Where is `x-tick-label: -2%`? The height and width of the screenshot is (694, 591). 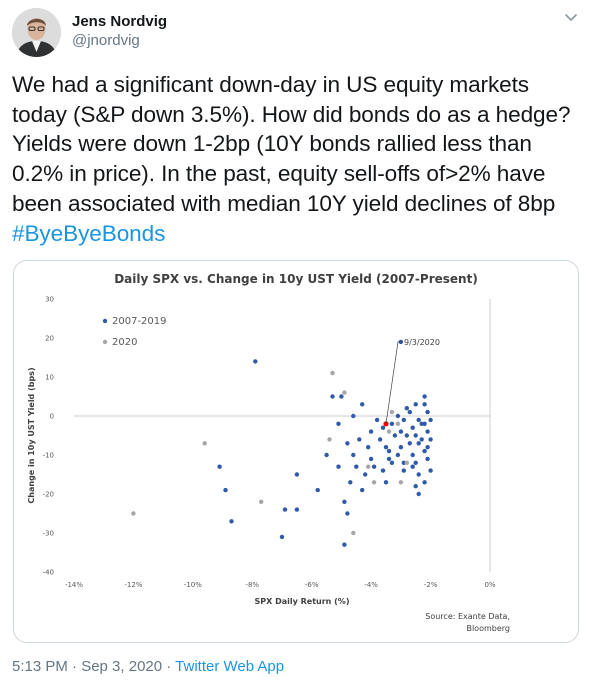 x-tick-label: -2% is located at coordinates (431, 585).